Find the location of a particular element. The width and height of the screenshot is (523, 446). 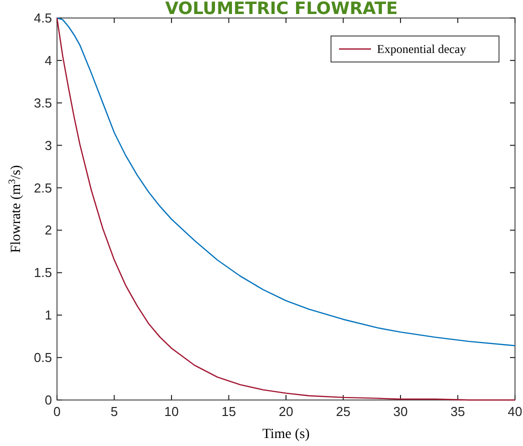

y-tick-label: 3.5 is located at coordinates (43, 102).